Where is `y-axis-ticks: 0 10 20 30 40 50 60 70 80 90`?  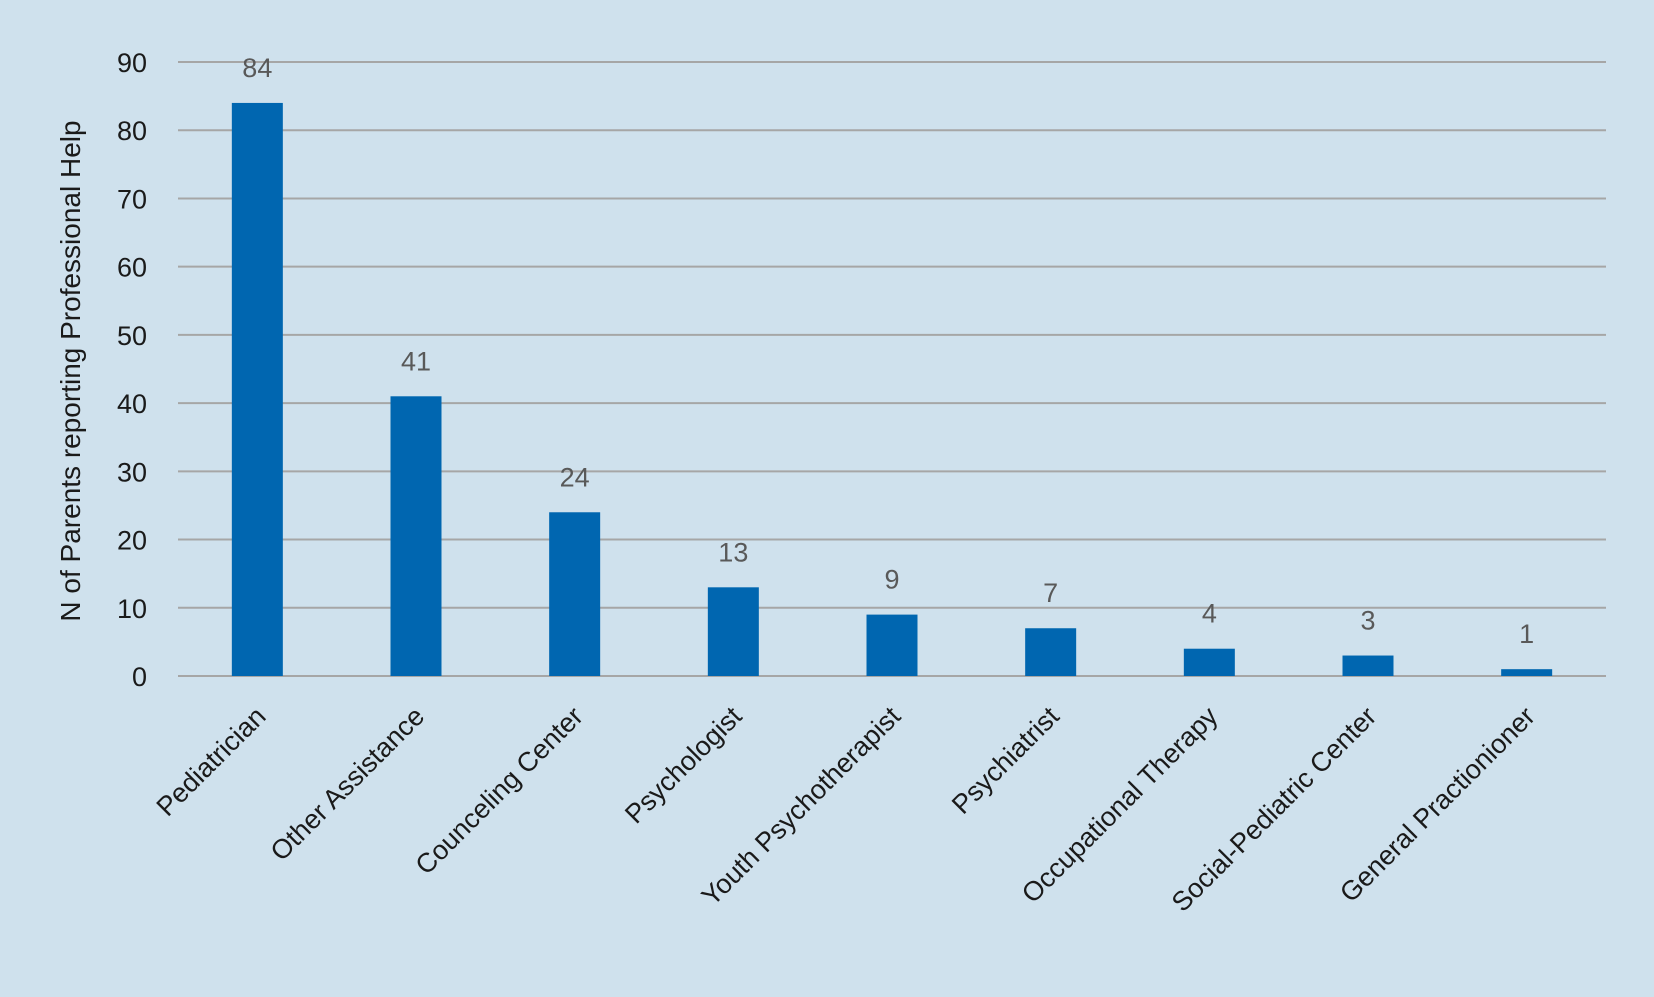 y-axis-ticks: 0 10 20 30 40 50 60 70 80 90 is located at coordinates (132, 370).